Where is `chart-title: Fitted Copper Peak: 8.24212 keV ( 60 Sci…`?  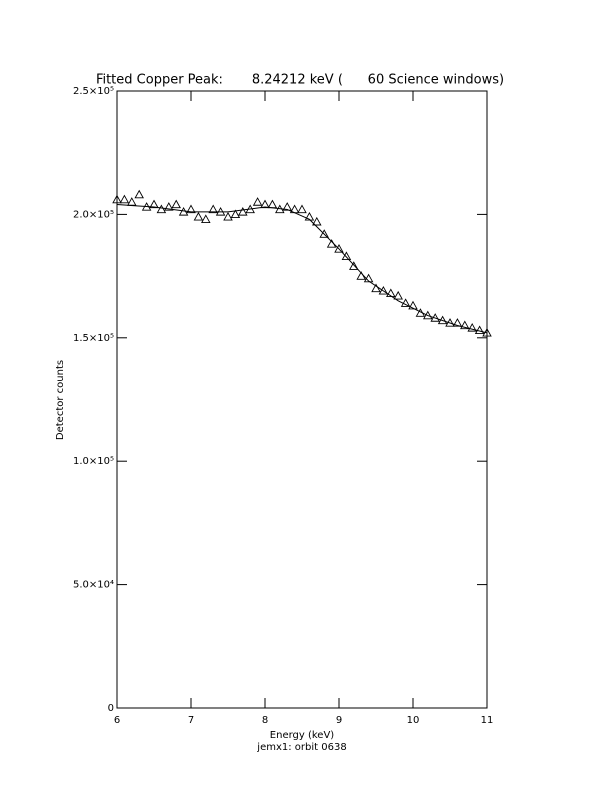
chart-title: Fitted Copper Peak: 8.24212 keV ( 60 Sci… is located at coordinates (300, 80).